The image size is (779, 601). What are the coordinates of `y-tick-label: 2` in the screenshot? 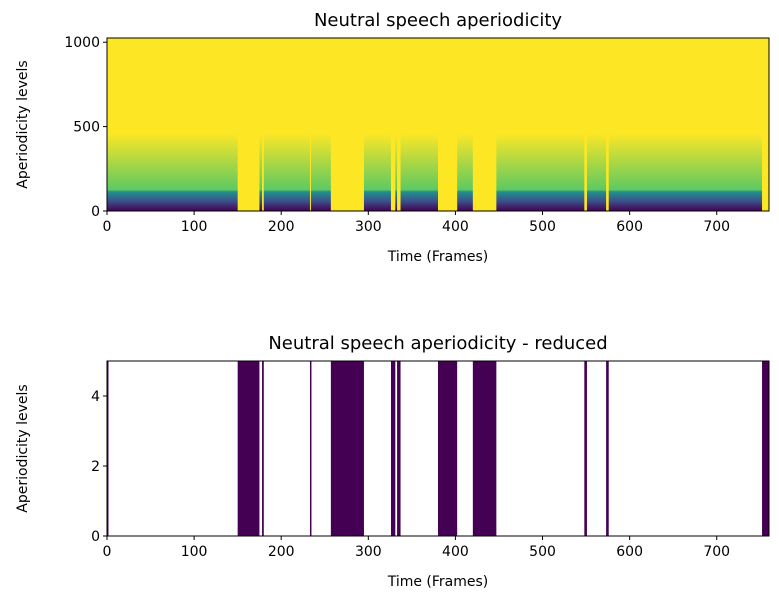 It's located at (95, 467).